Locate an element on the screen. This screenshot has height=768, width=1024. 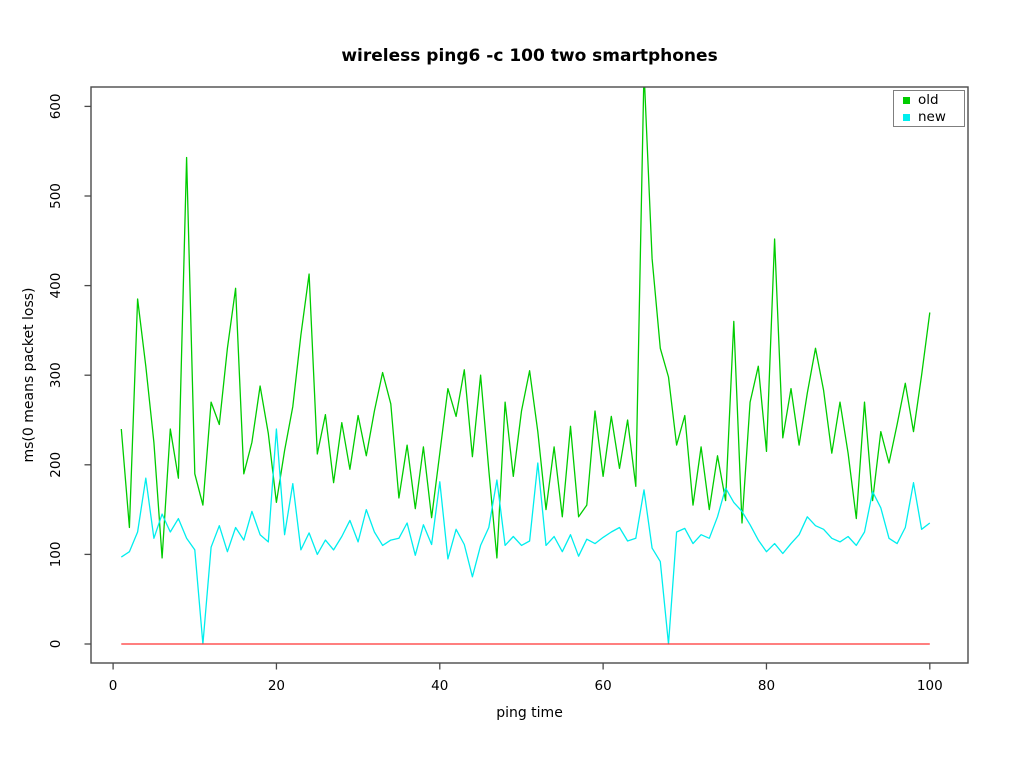
x-tick-label: 80 is located at coordinates (766, 686).